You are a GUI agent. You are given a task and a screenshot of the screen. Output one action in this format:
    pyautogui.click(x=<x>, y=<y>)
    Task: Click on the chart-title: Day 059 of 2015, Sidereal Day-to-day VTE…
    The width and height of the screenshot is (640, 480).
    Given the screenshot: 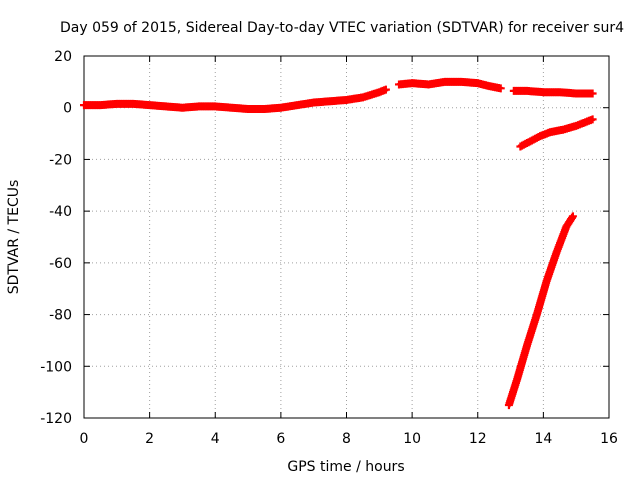 What is the action you would take?
    pyautogui.click(x=342, y=28)
    